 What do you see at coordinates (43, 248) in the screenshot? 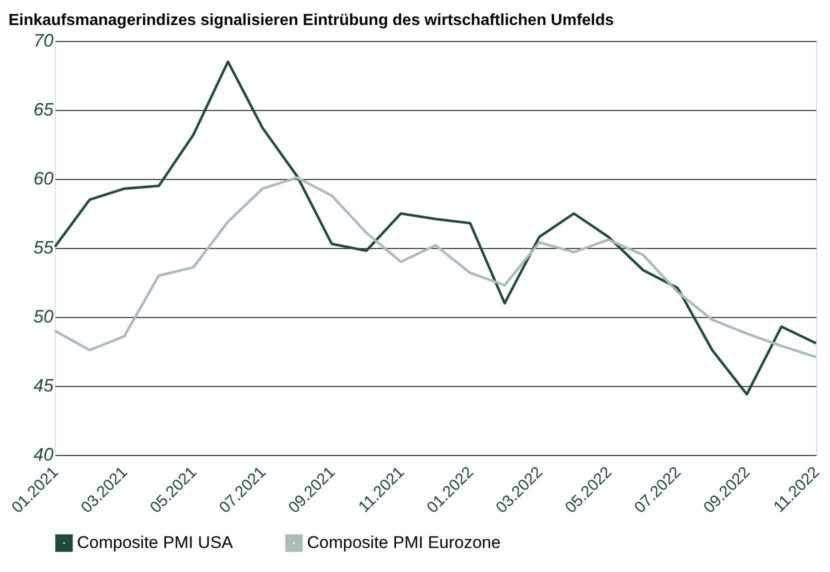
I see `y-tick-label: 55` at bounding box center [43, 248].